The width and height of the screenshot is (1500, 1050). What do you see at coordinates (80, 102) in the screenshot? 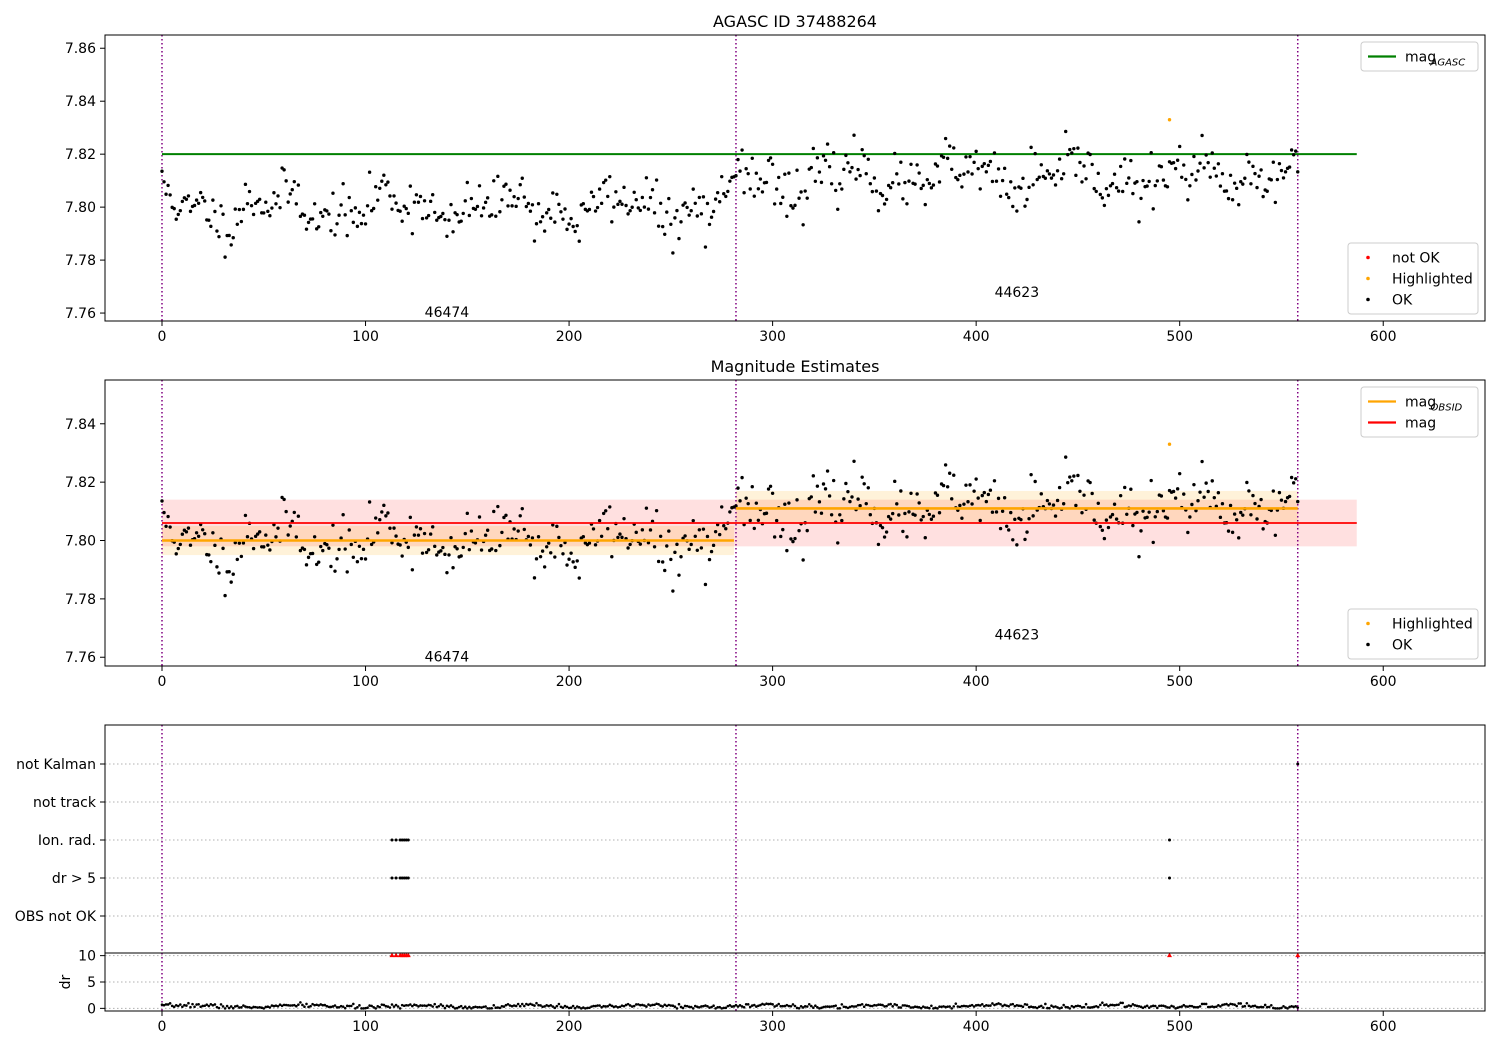
I see `y-tick-label: 7.84` at bounding box center [80, 102].